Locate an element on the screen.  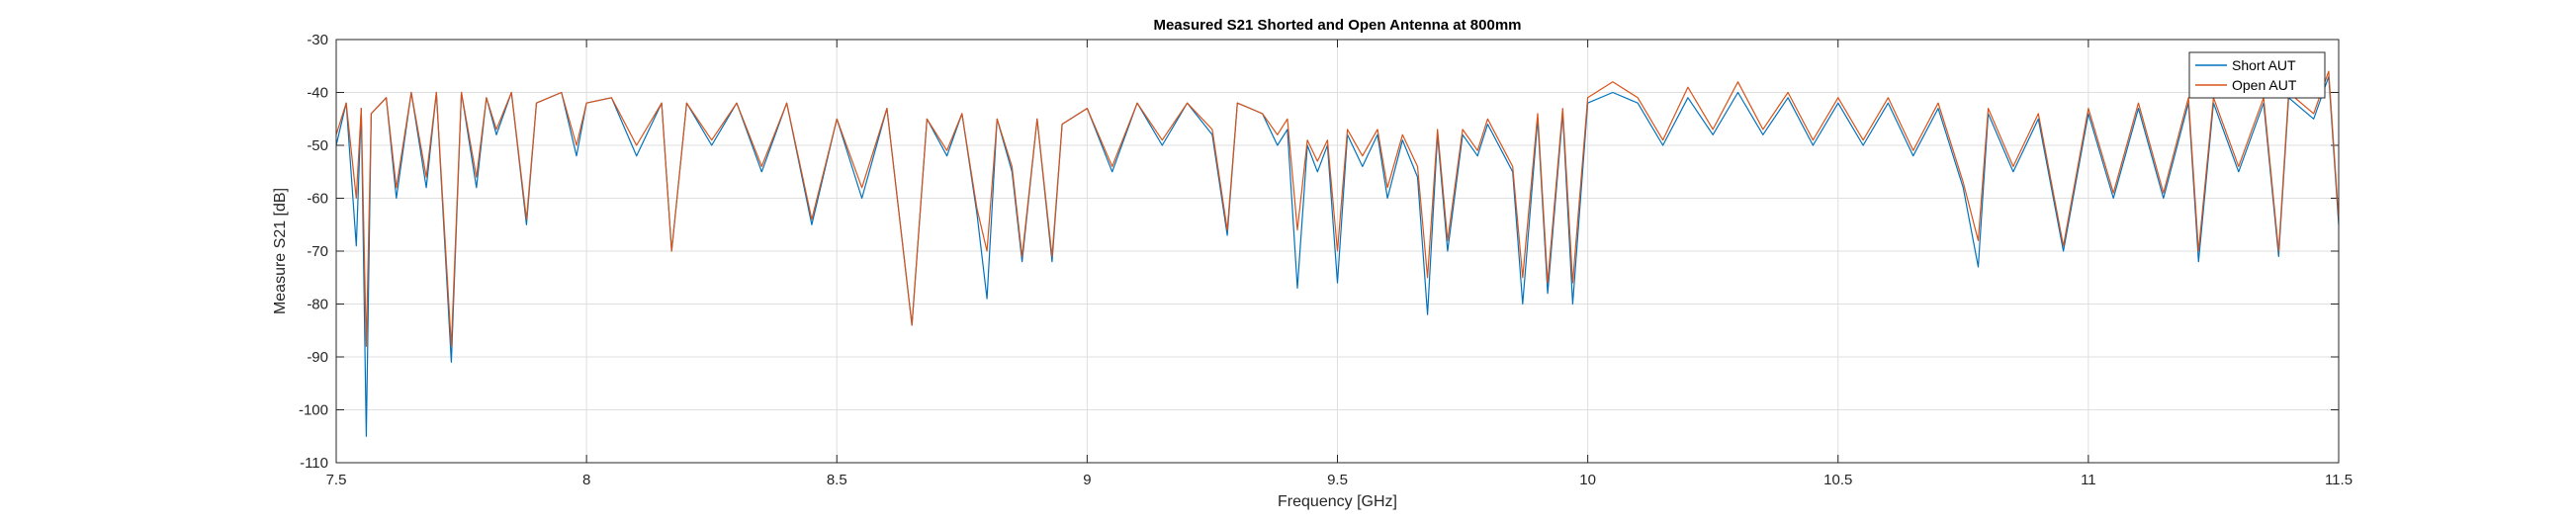
y-tick-label: -90 is located at coordinates (317, 357).